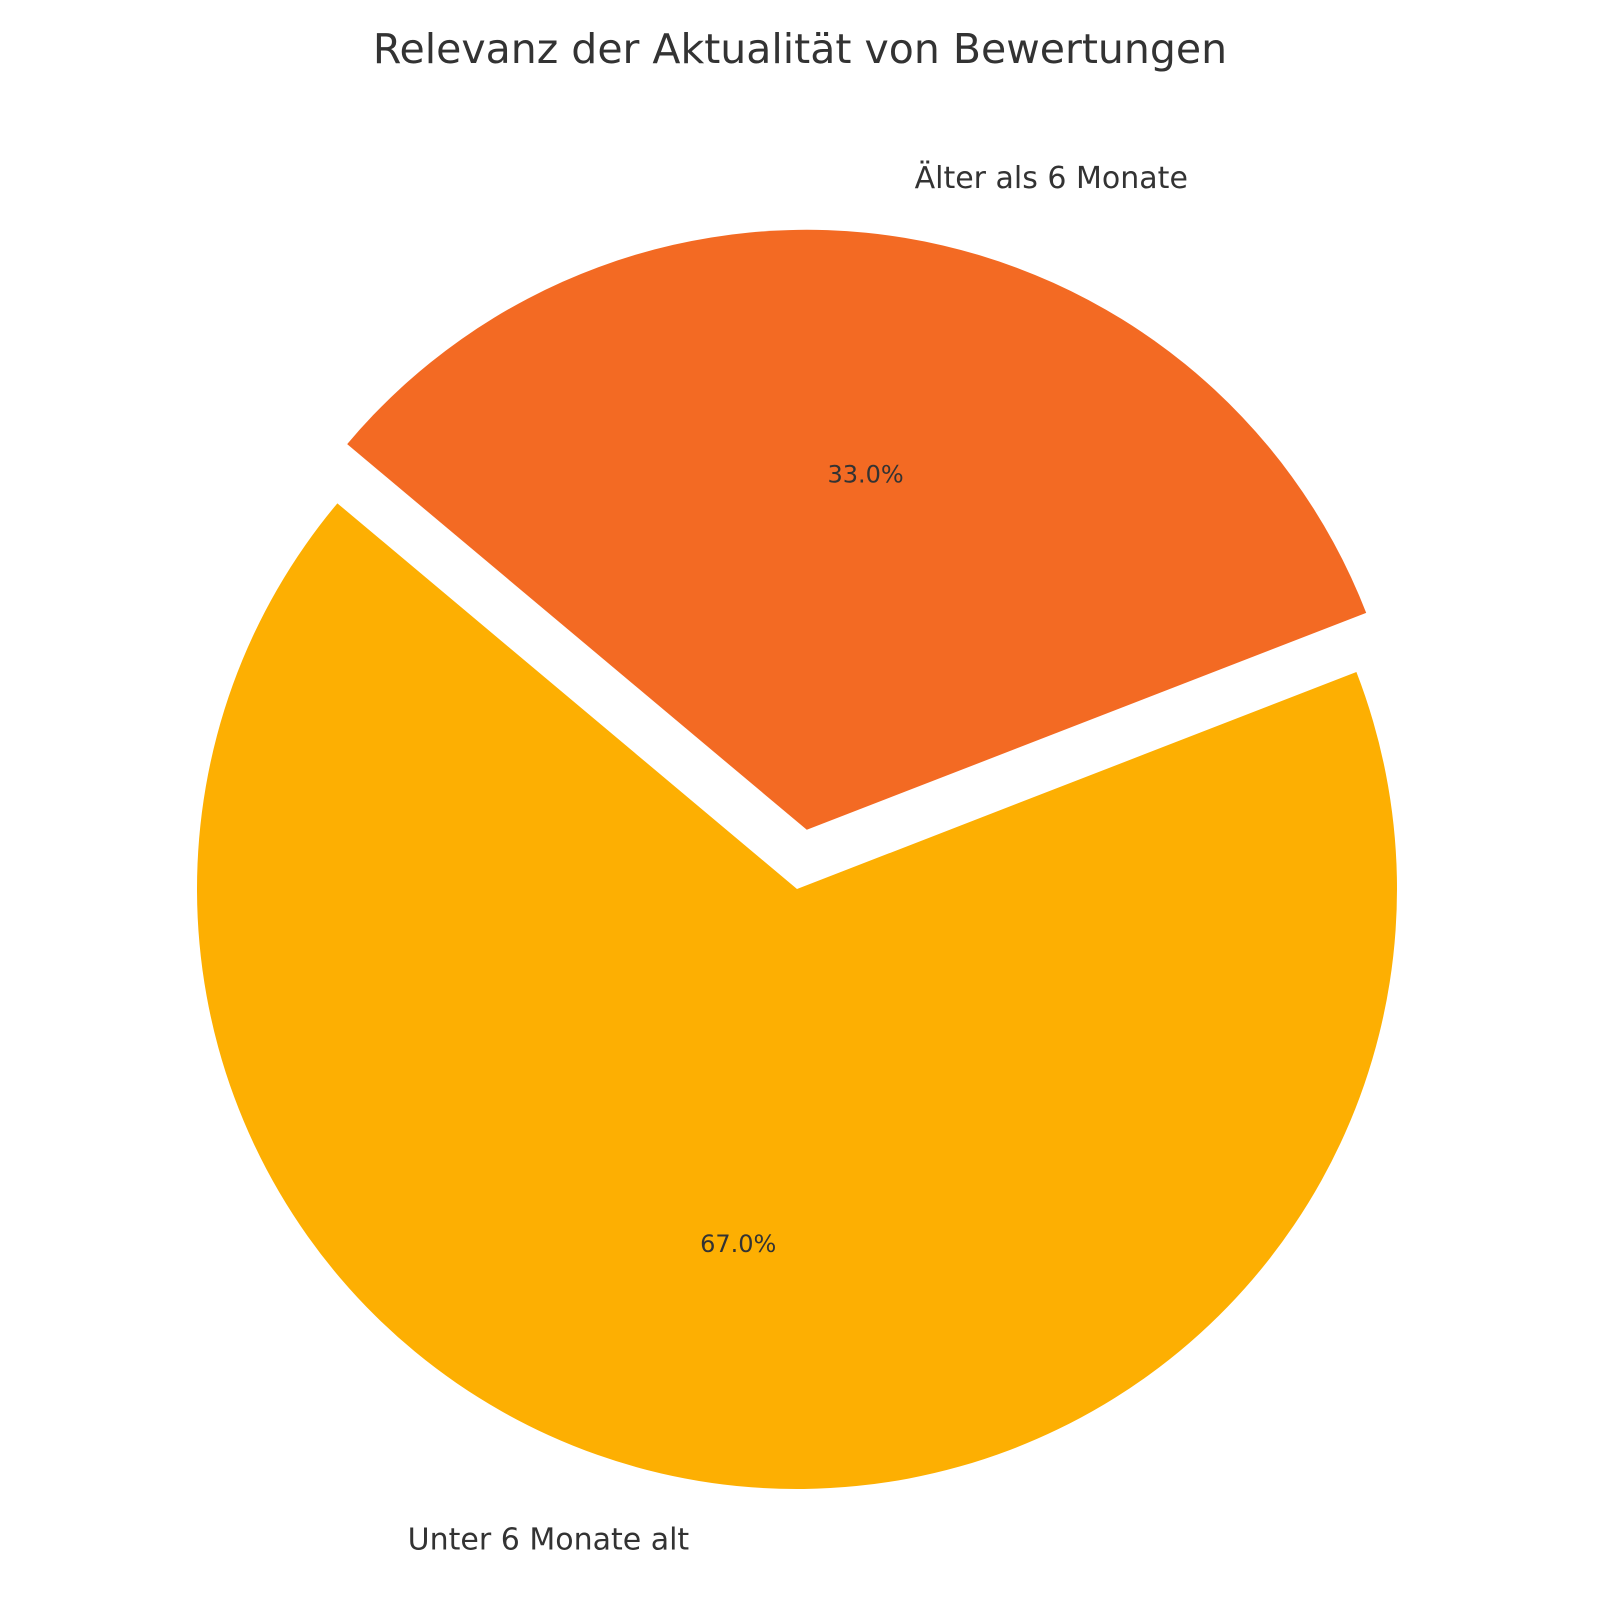 The width and height of the screenshot is (1600, 1600). Describe the element at coordinates (800, 49) in the screenshot. I see `chart-title: Relevanz der Aktualität von Bewertungen` at that location.